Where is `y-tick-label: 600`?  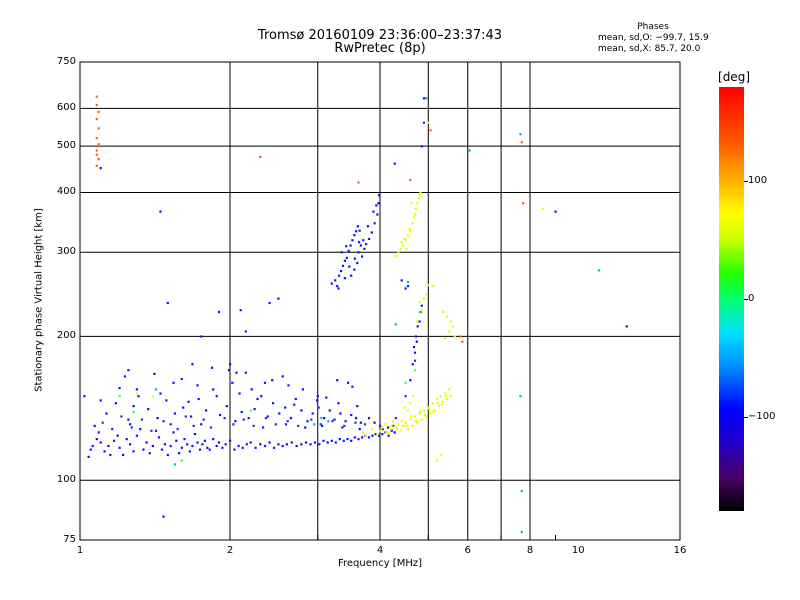
y-tick-label: 600 is located at coordinates (66, 108).